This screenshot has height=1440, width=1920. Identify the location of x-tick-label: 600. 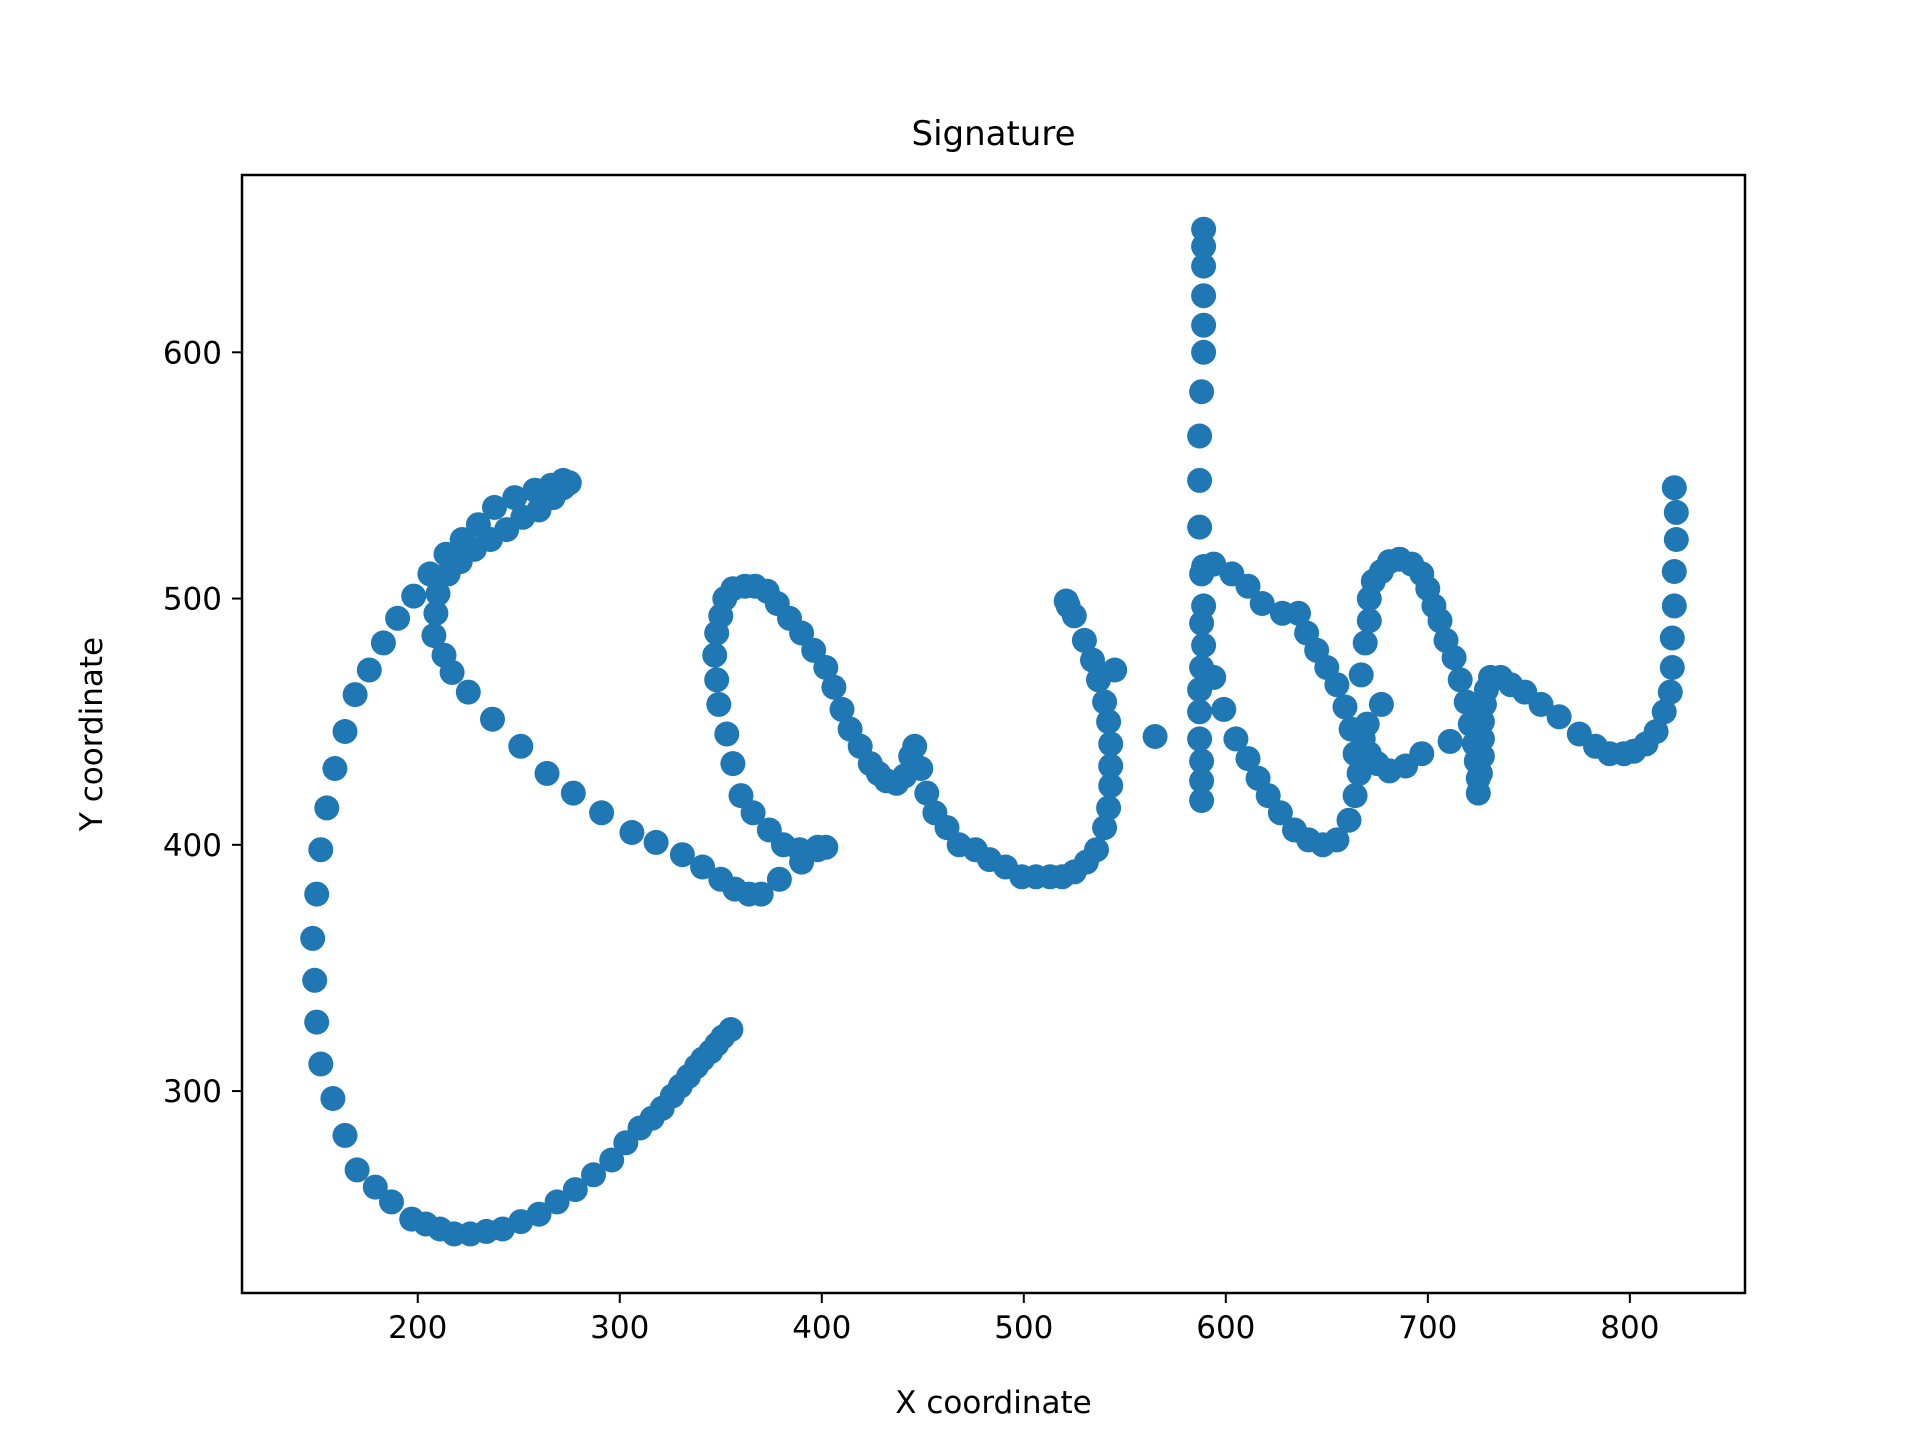
(1225, 1328).